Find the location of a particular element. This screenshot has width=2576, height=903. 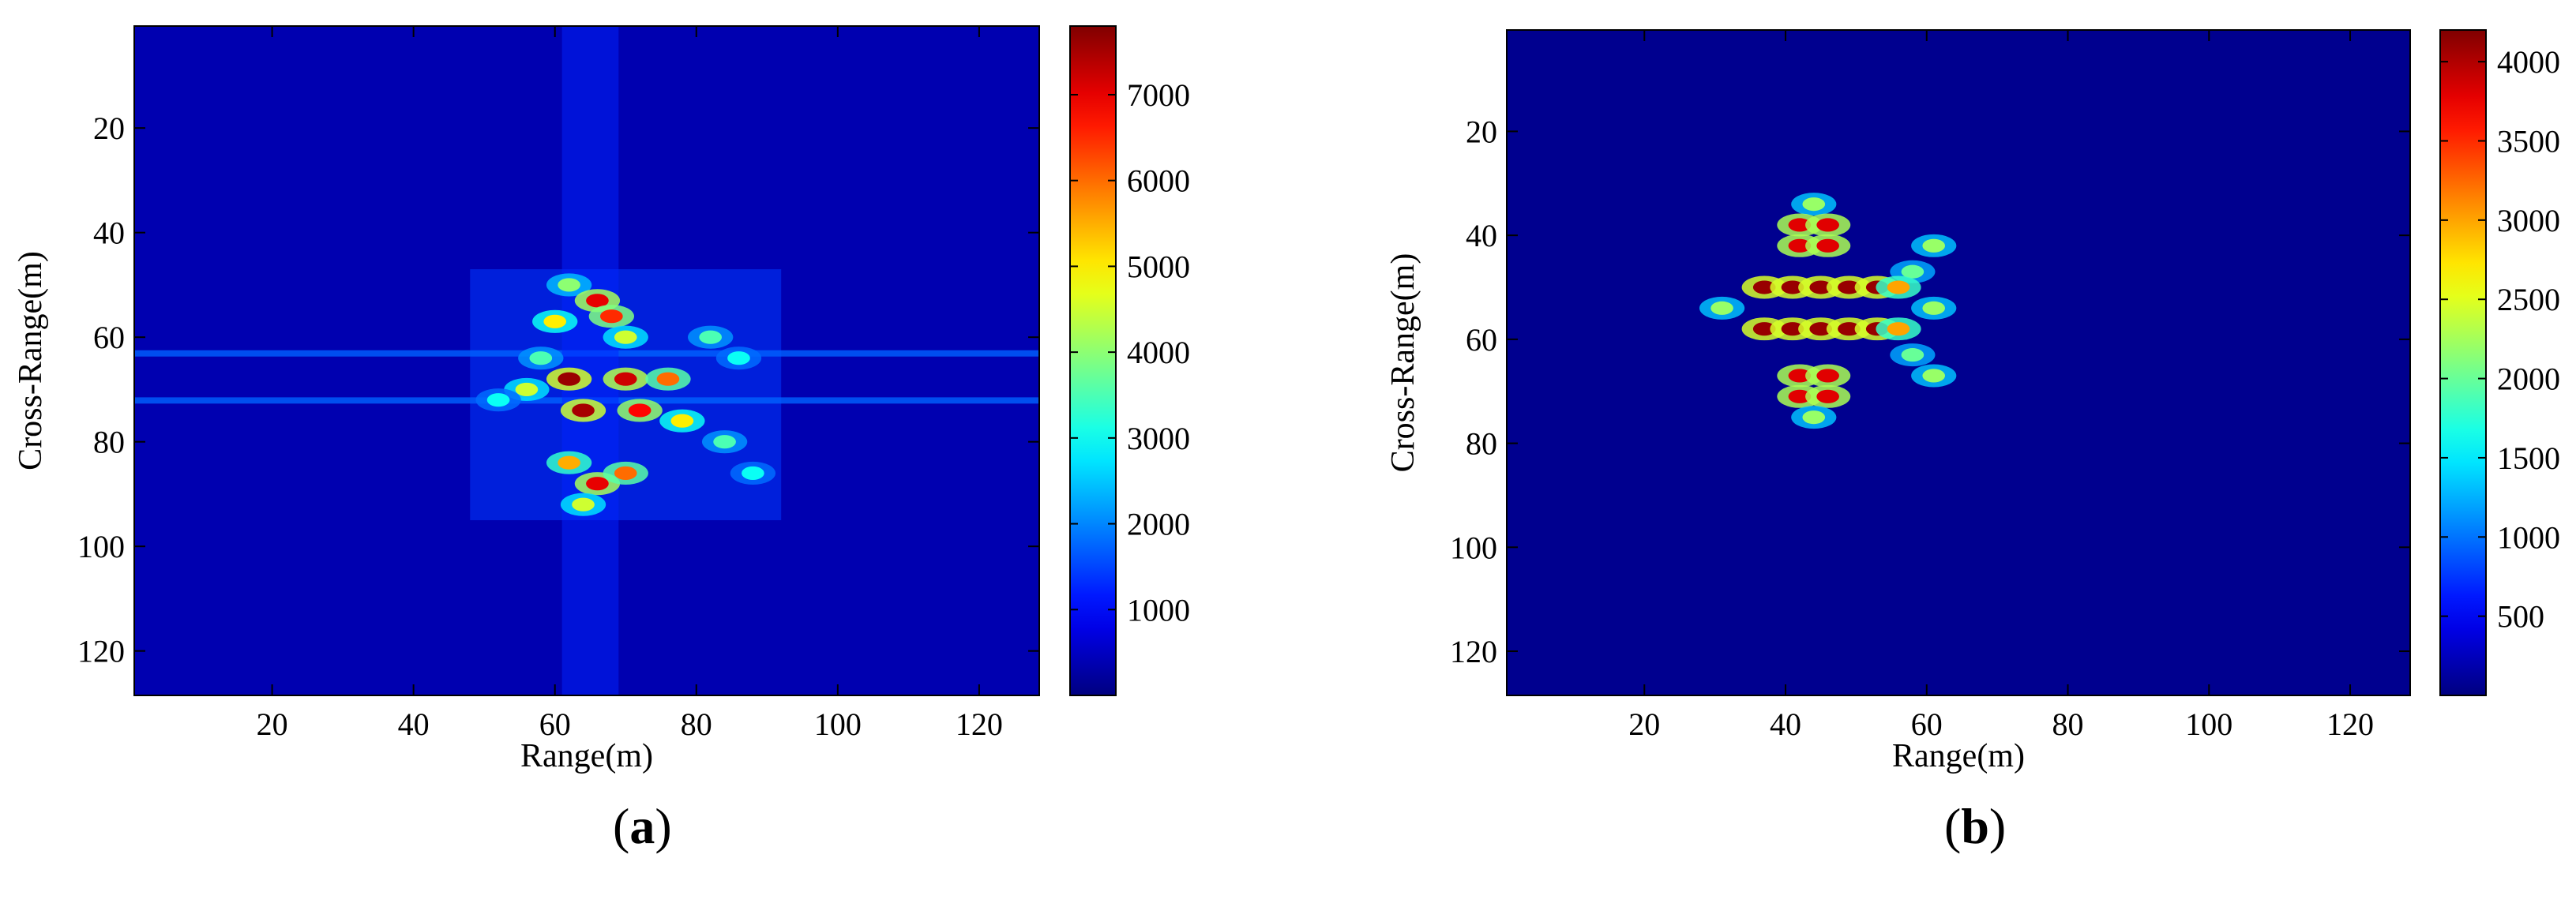

colorbar-tick-label: 6000 is located at coordinates (1158, 181).